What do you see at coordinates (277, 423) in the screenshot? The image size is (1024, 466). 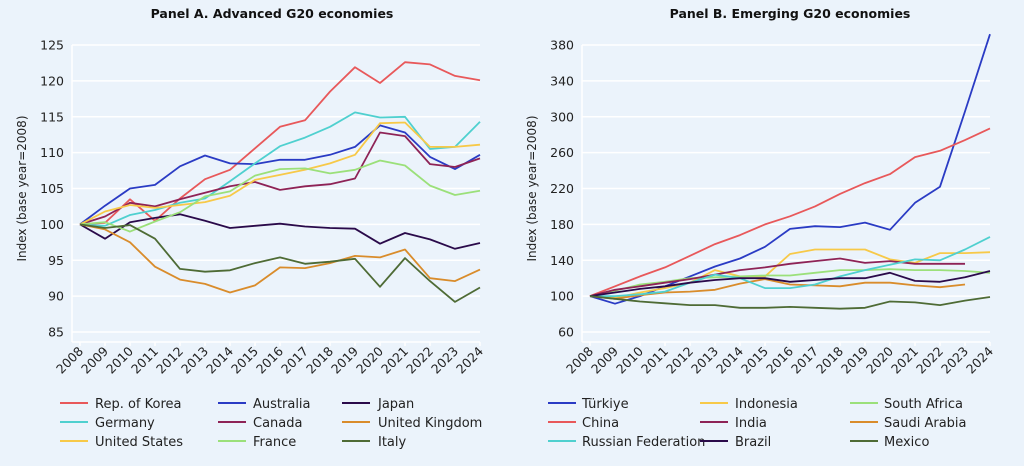 I see `legend-label: Canada` at bounding box center [277, 423].